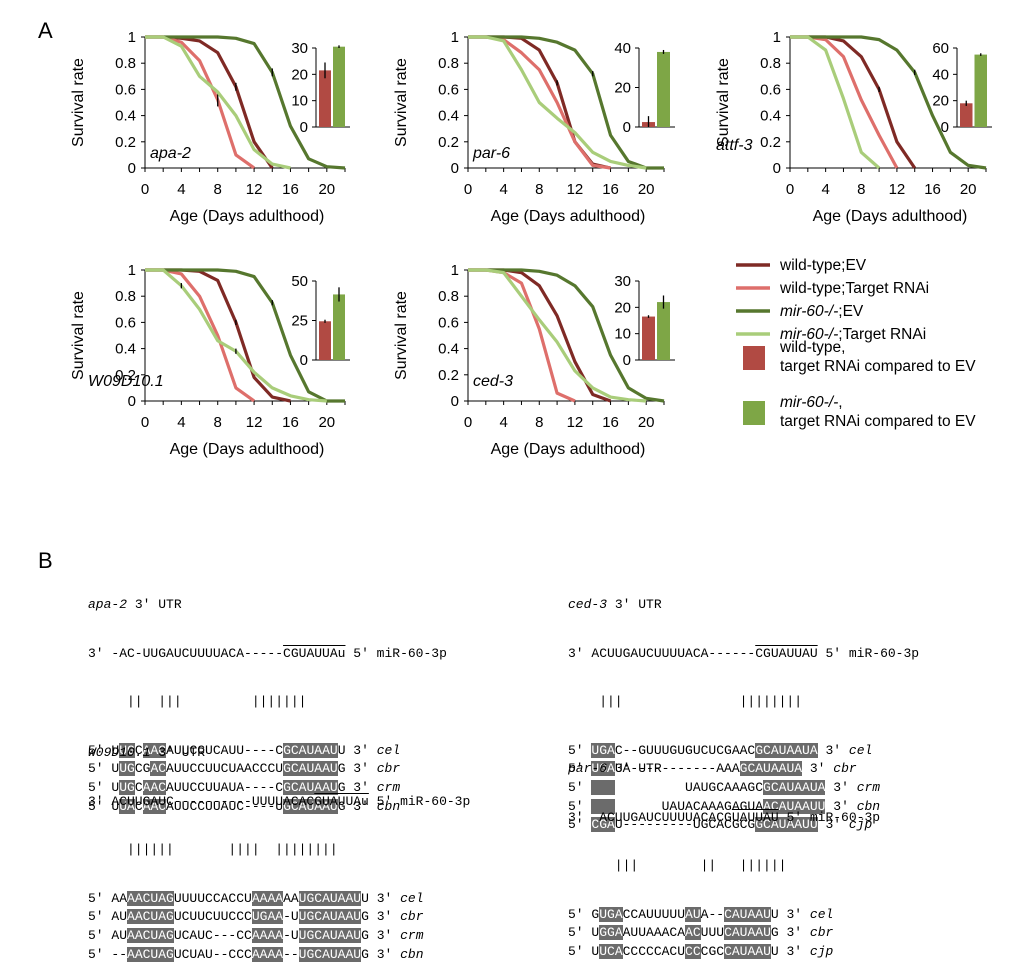  What do you see at coordinates (127, 750) in the screenshot?
I see `seq-segment: UG` at bounding box center [127, 750].